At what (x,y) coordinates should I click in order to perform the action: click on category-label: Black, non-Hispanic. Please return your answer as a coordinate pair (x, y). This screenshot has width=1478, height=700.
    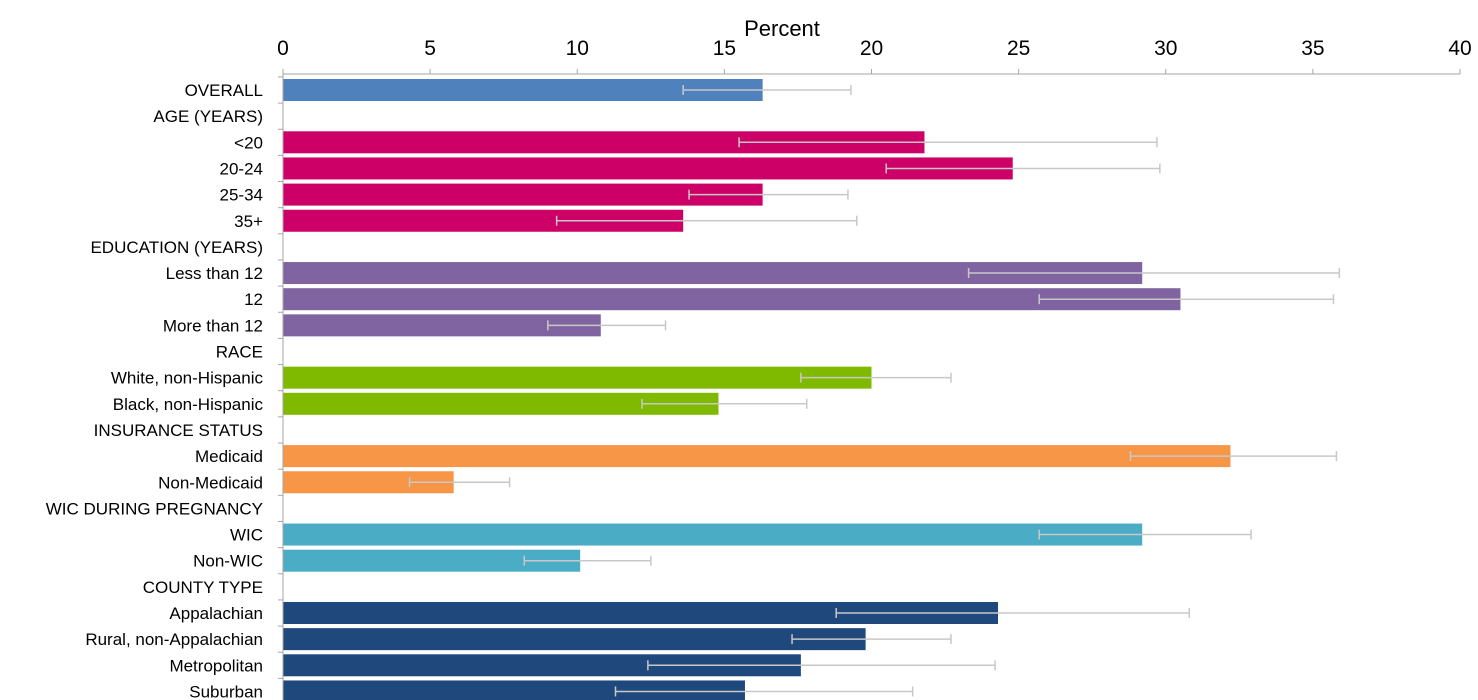
    Looking at the image, I should click on (188, 404).